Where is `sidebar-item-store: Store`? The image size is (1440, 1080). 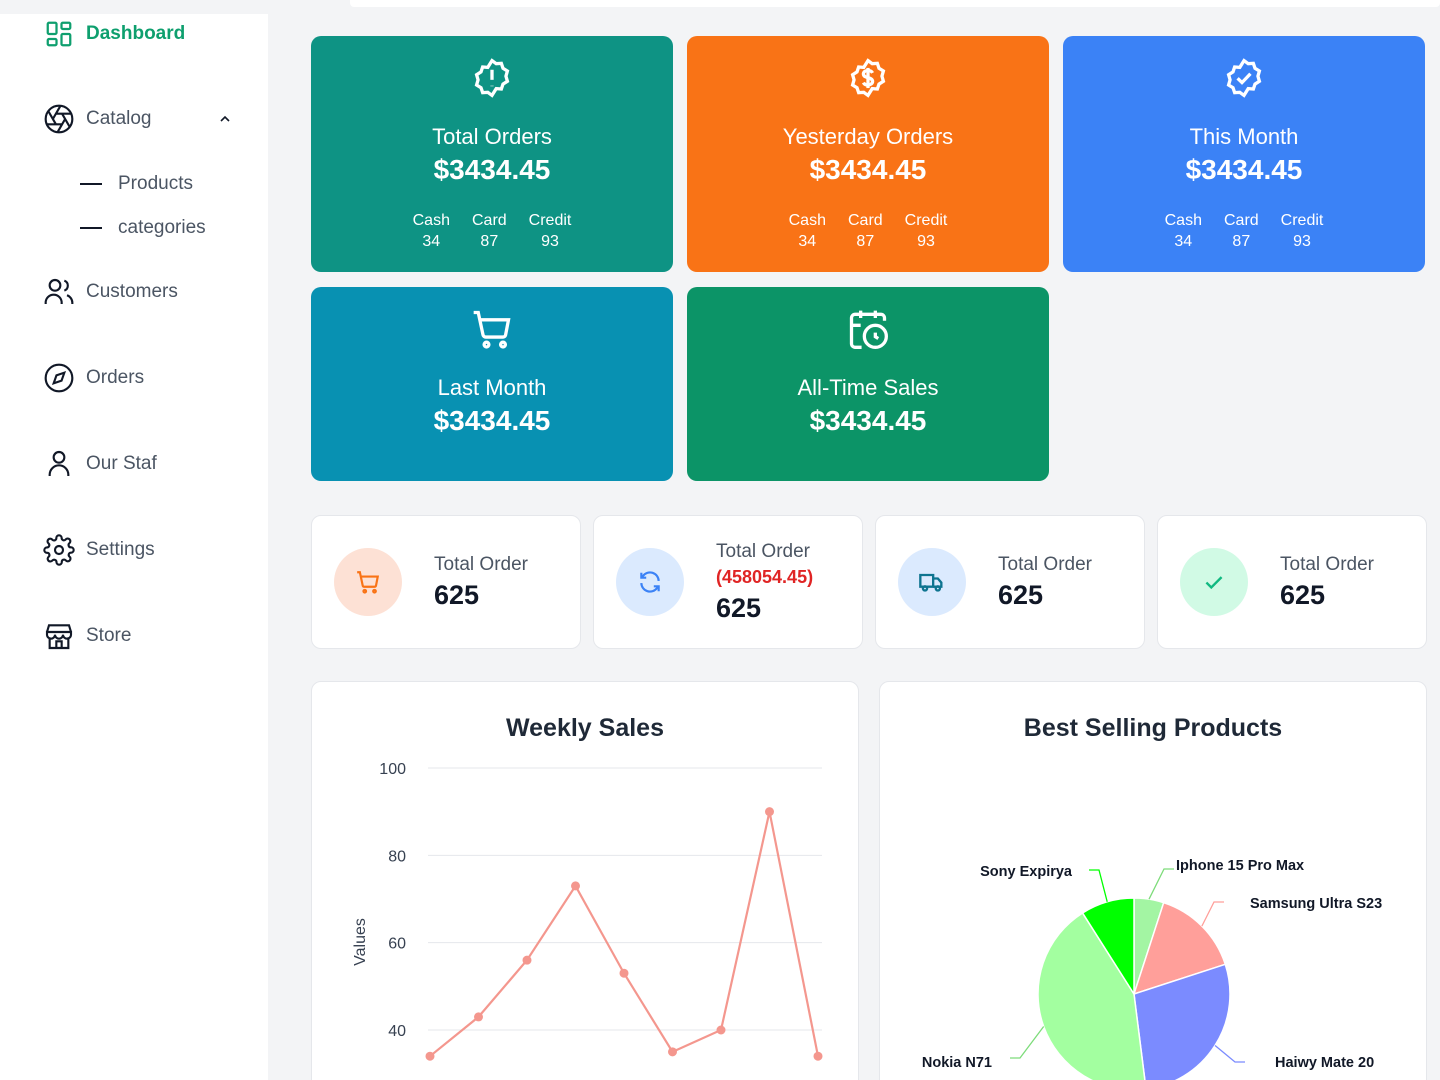
sidebar-item-store: Store is located at coordinates (86, 636).